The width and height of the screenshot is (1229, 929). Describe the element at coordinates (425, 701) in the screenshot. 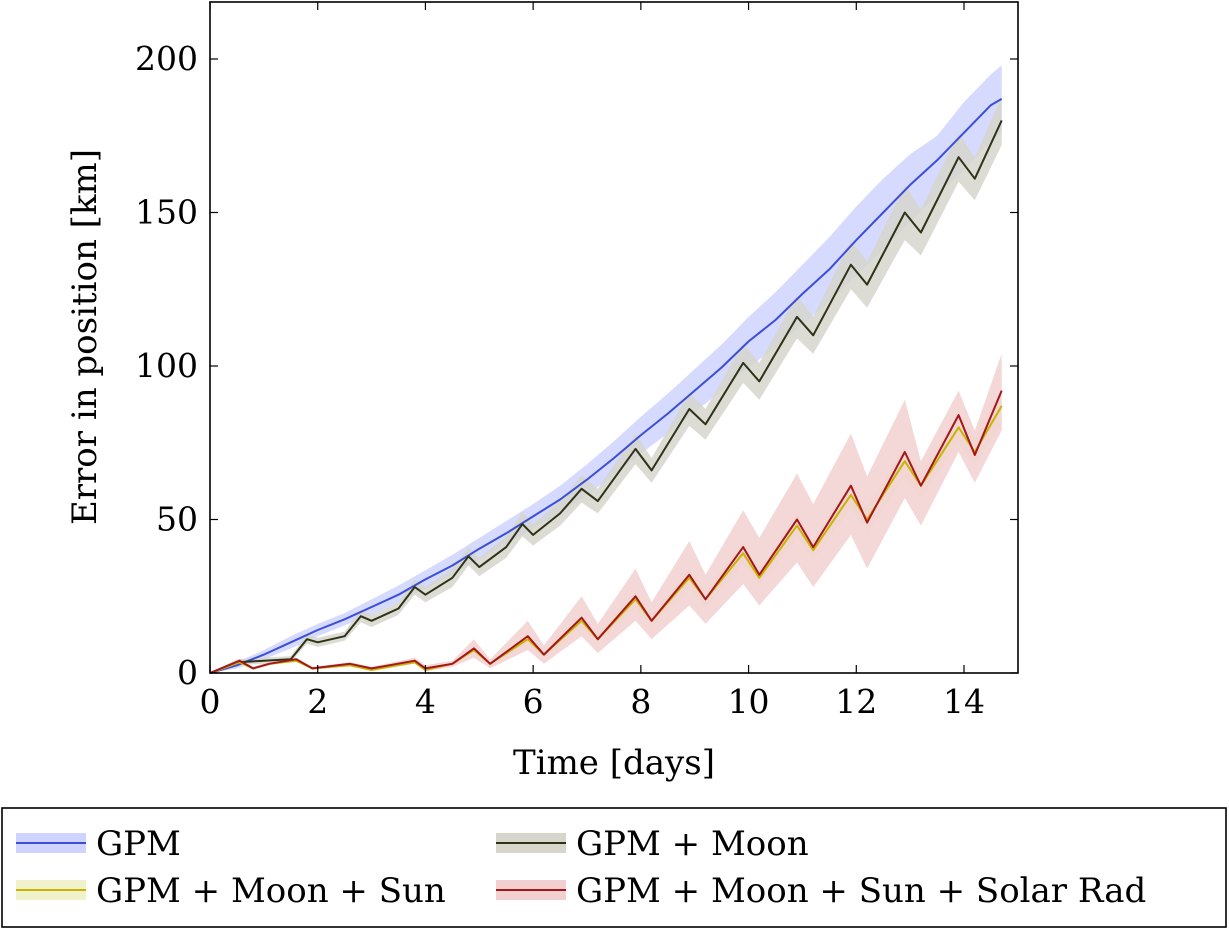

I see `x-tick-label-2: 4` at that location.